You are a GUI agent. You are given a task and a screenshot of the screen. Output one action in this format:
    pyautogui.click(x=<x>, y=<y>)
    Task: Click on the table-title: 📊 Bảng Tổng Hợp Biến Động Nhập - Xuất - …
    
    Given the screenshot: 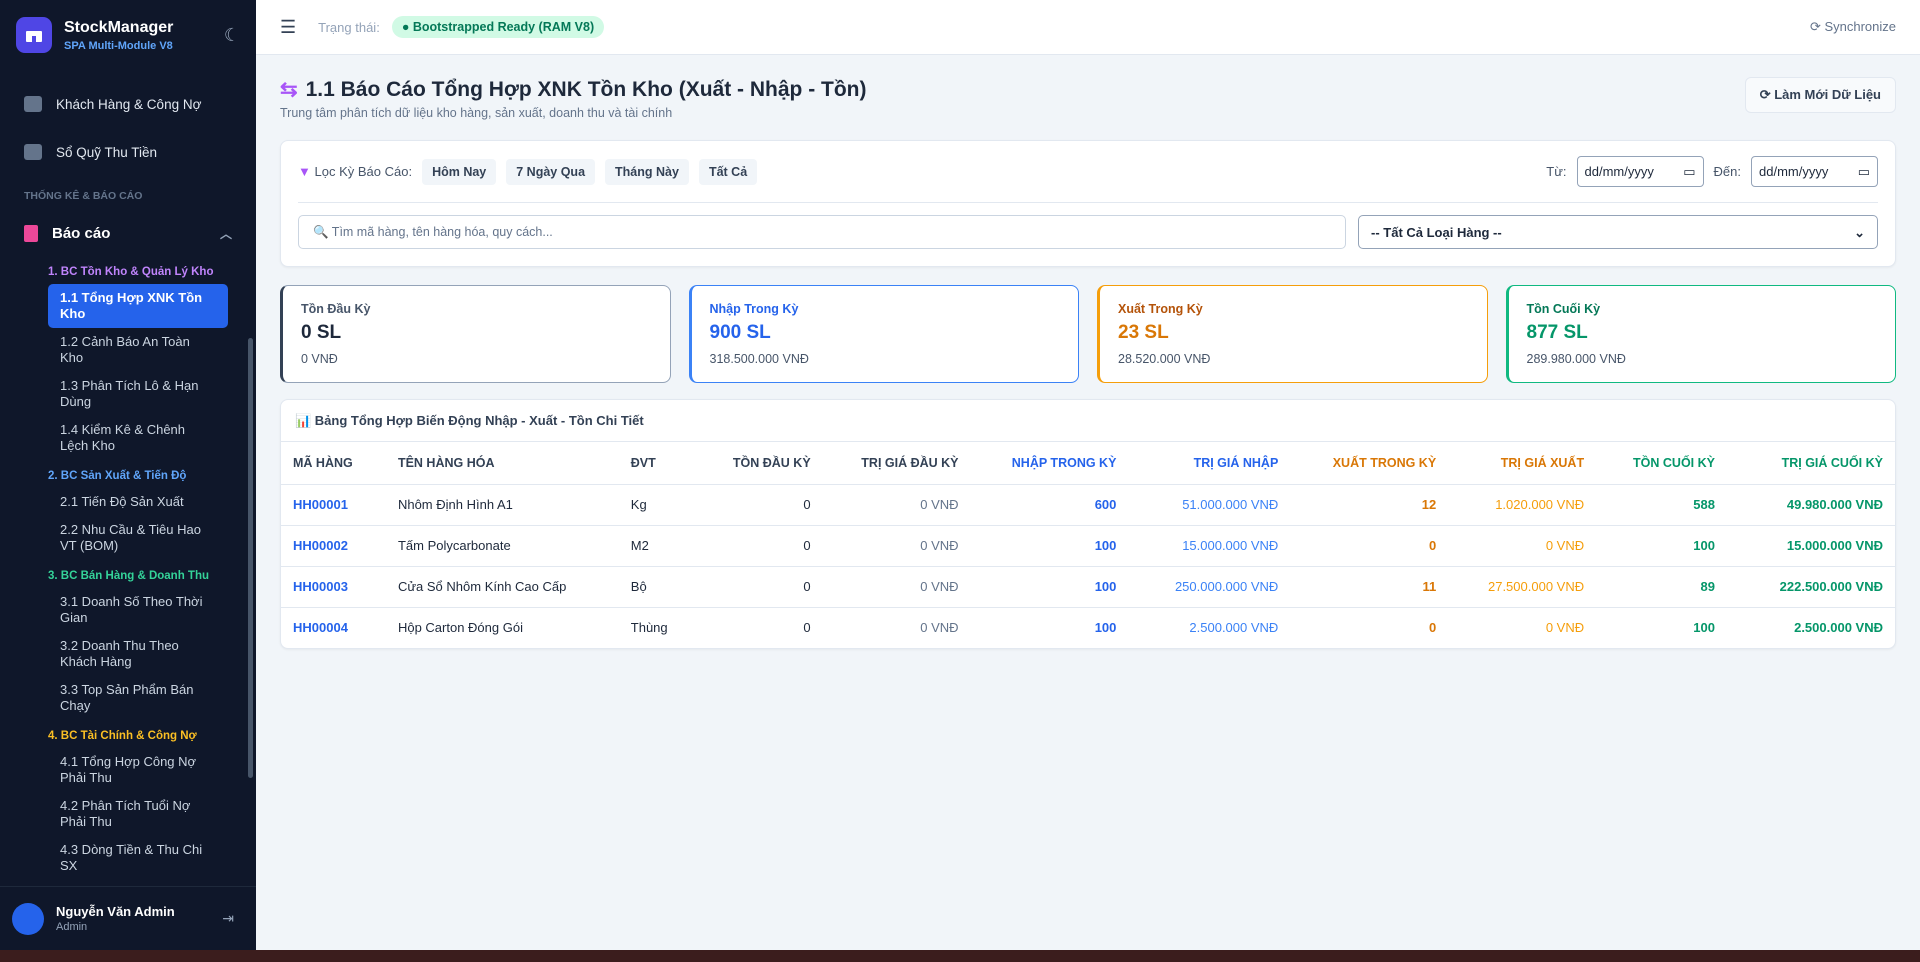 What is the action you would take?
    pyautogui.click(x=1088, y=421)
    